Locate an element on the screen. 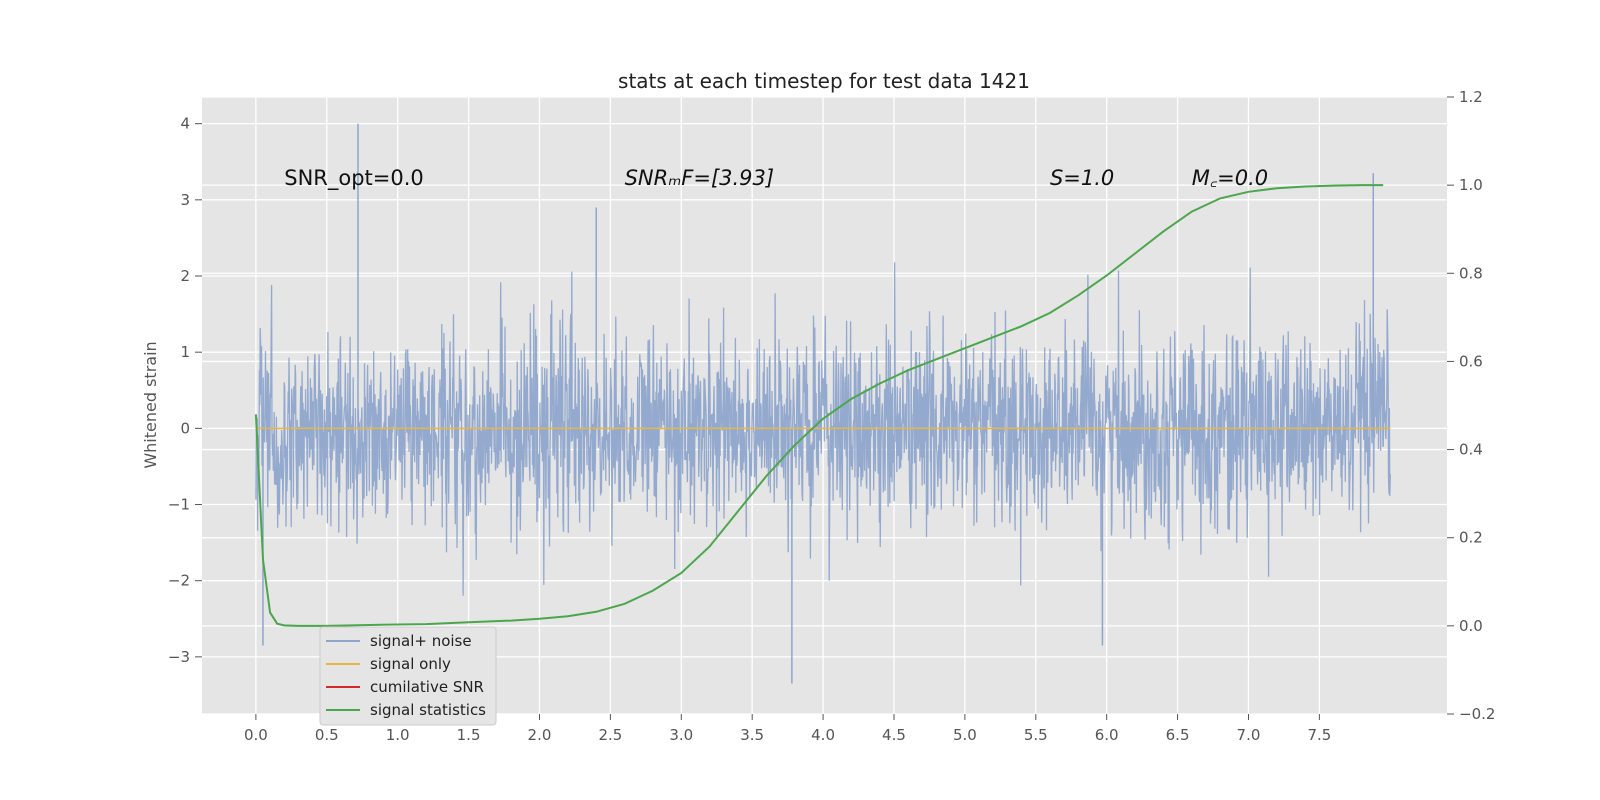  x-tick-label: 6.0 is located at coordinates (1107, 735).